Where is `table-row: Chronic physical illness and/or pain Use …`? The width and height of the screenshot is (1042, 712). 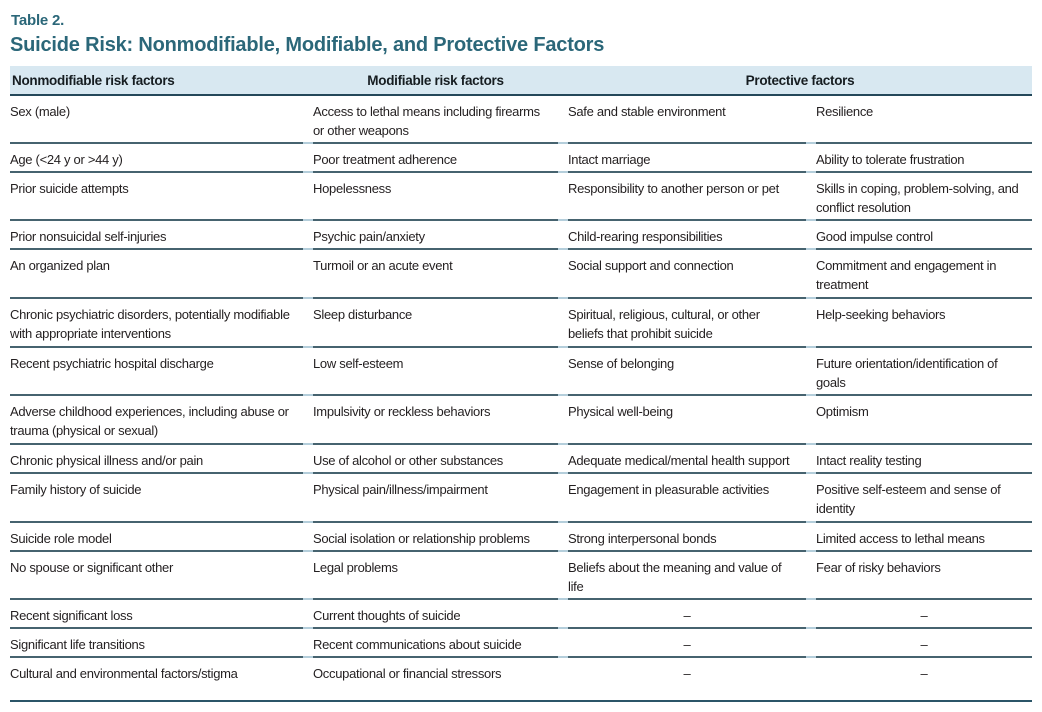
table-row: Chronic physical illness and/or pain Use … is located at coordinates (521, 459).